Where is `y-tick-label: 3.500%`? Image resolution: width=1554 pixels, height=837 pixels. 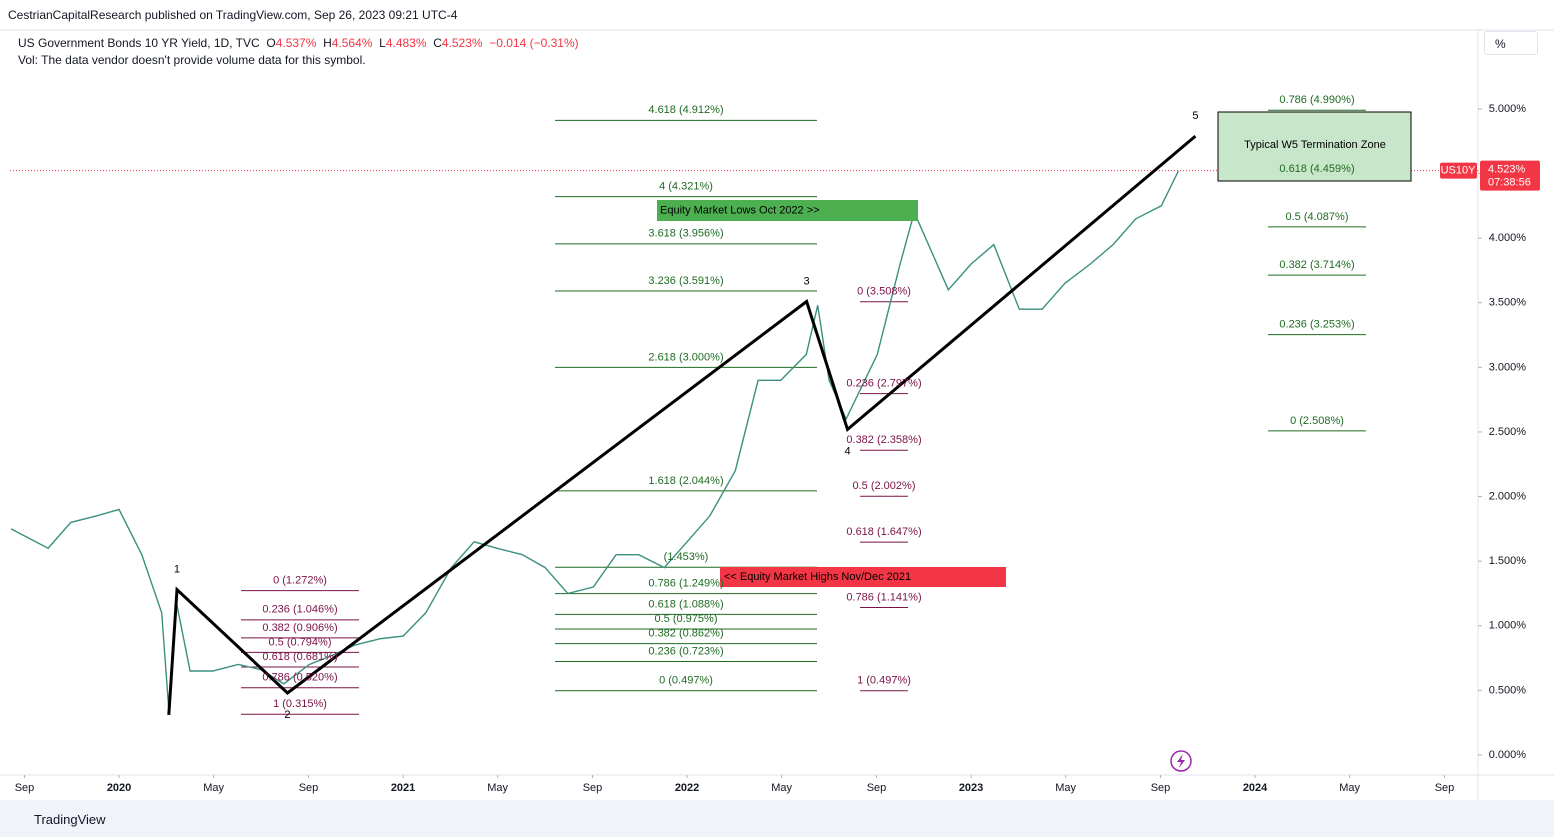
y-tick-label: 3.500% is located at coordinates (1508, 303).